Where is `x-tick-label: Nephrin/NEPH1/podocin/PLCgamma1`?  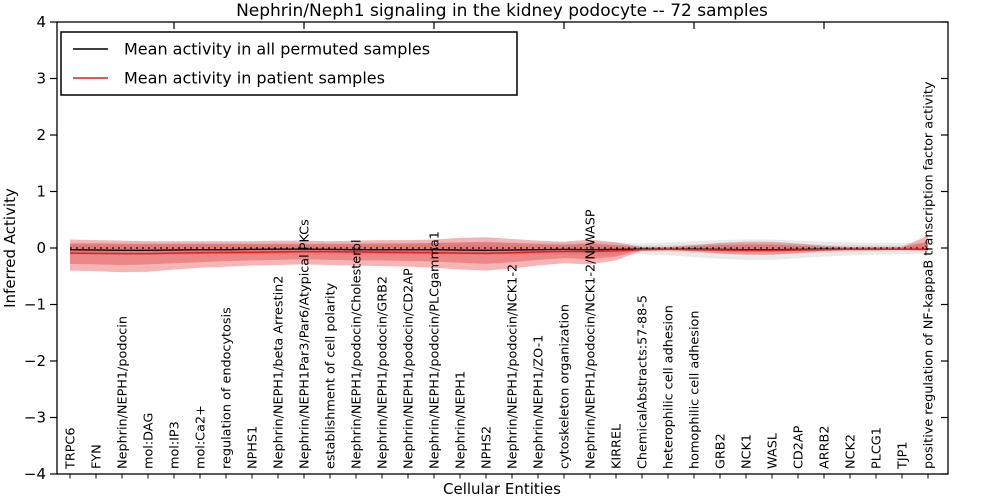
x-tick-label: Nephrin/NEPH1/podocin/PLCgamma1 is located at coordinates (434, 350).